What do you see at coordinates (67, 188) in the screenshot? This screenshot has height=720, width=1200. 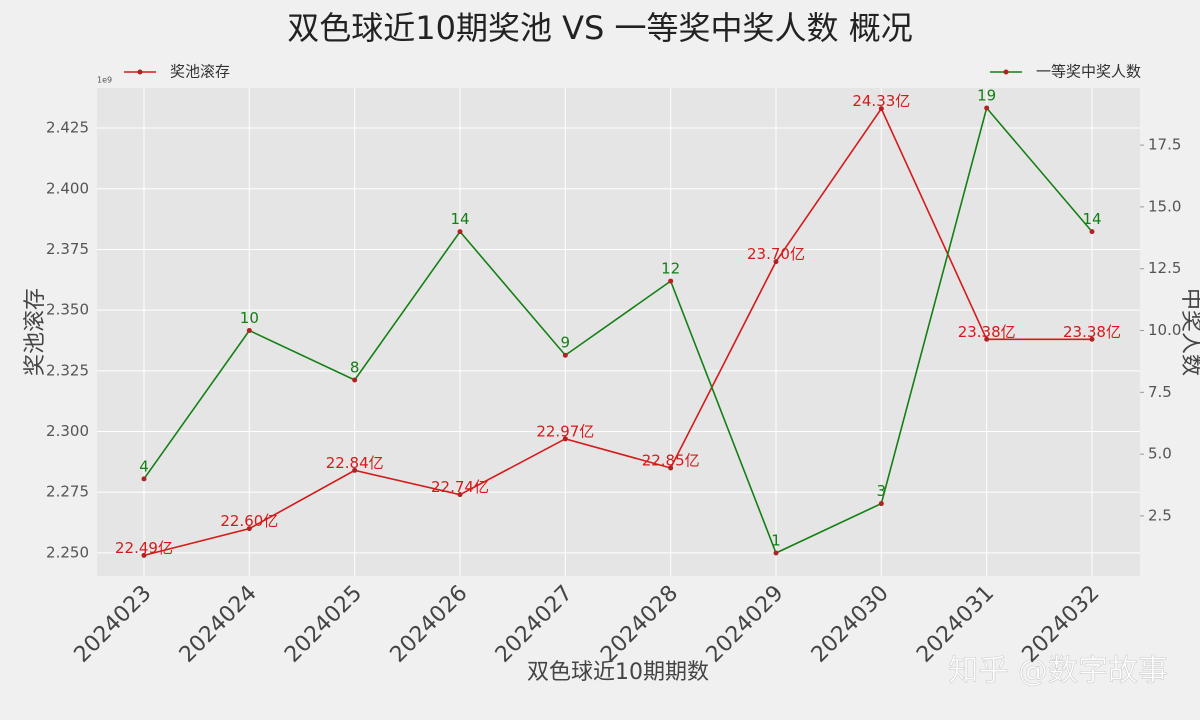 I see `y-tick-label: 2.400` at bounding box center [67, 188].